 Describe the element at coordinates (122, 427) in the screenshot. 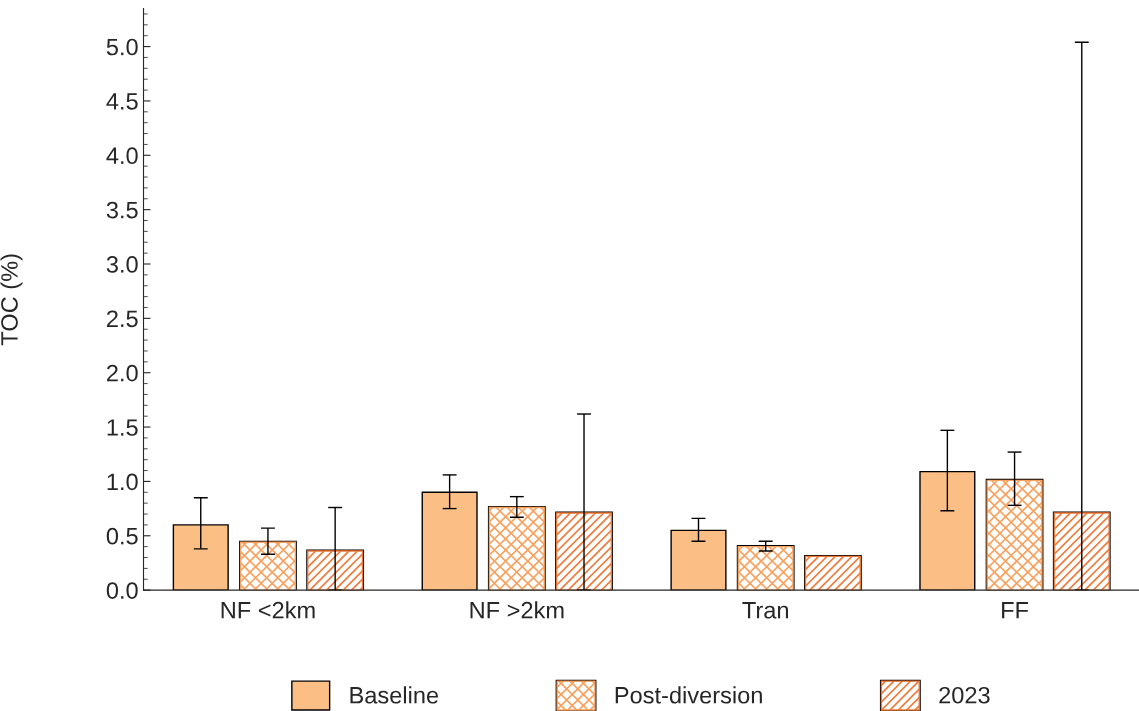

I see `y-tick-label: 1.5` at that location.